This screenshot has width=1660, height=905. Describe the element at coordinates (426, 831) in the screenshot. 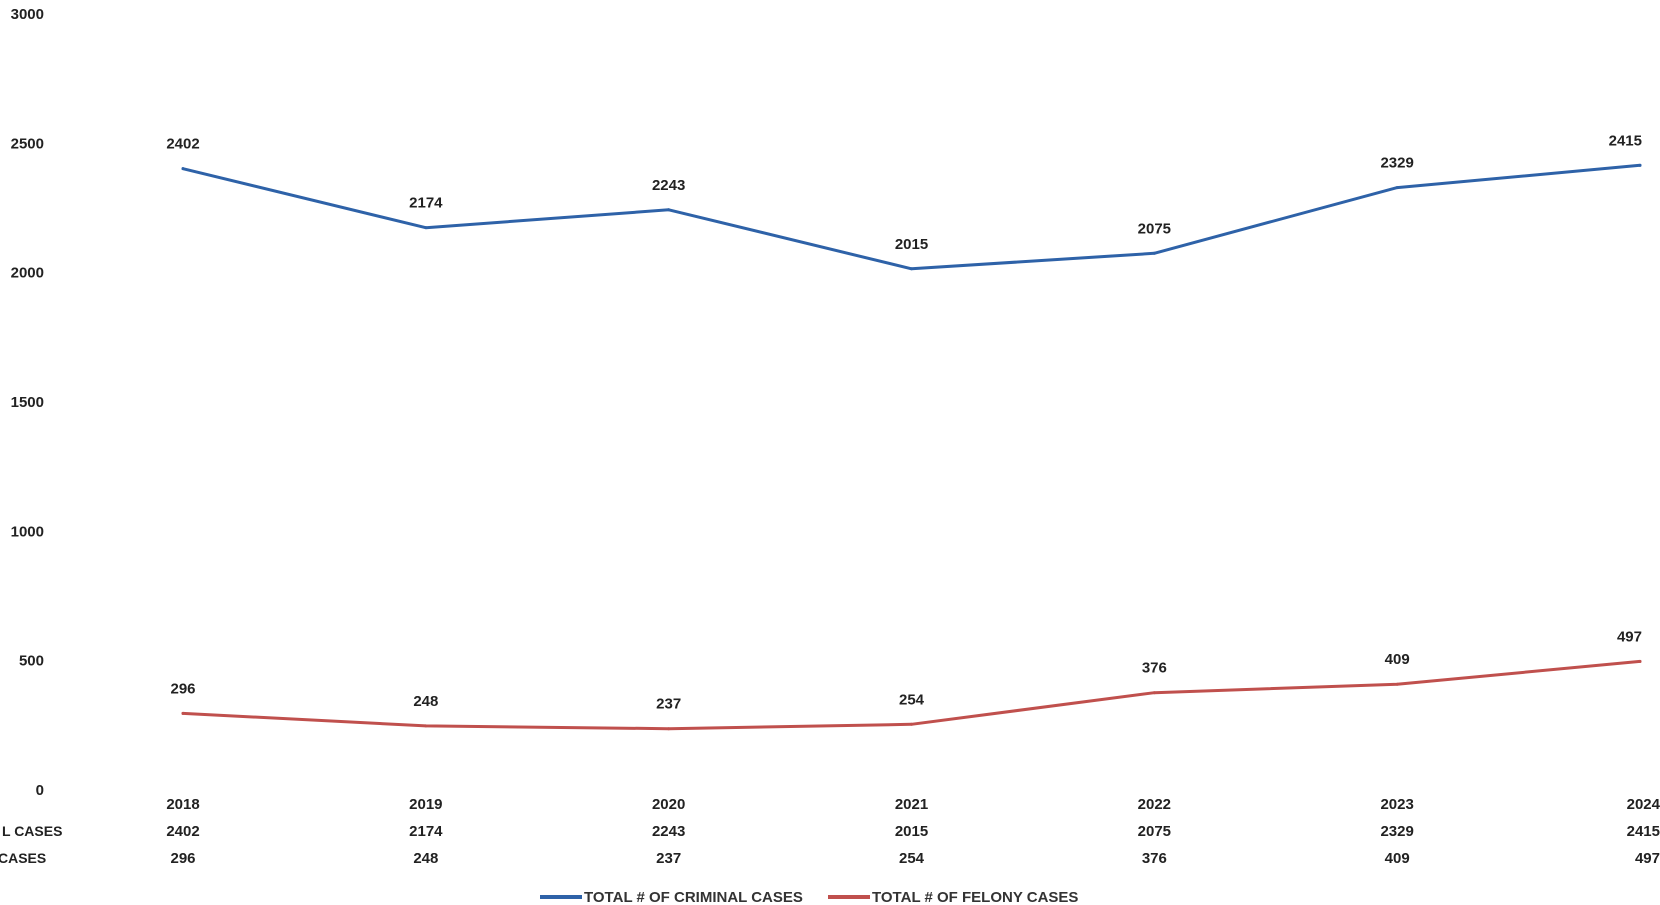

I see `table-cell: 2174` at that location.